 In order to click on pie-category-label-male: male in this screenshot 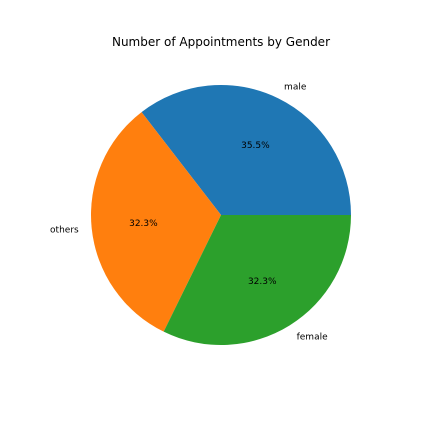, I will do `click(295, 88)`.